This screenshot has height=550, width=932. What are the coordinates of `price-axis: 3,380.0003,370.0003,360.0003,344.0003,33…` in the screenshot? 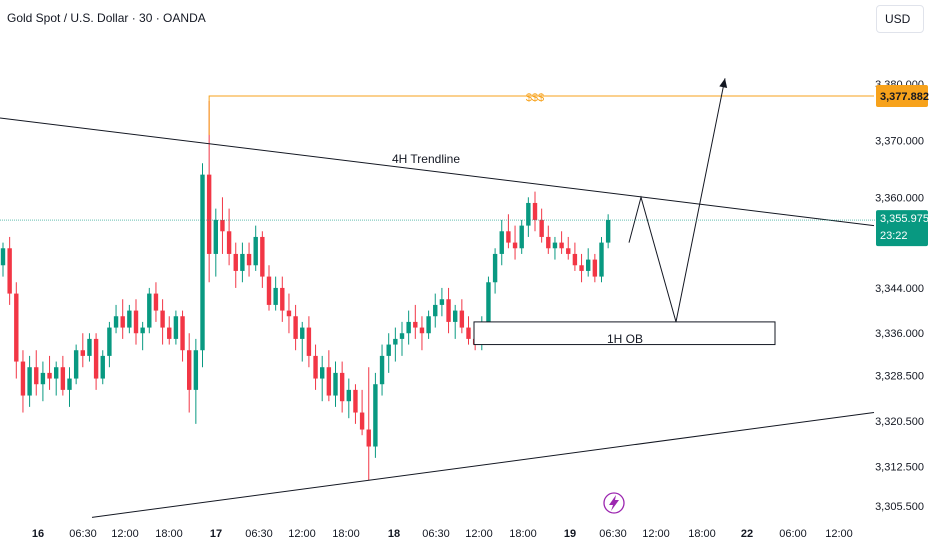 It's located at (899, 296).